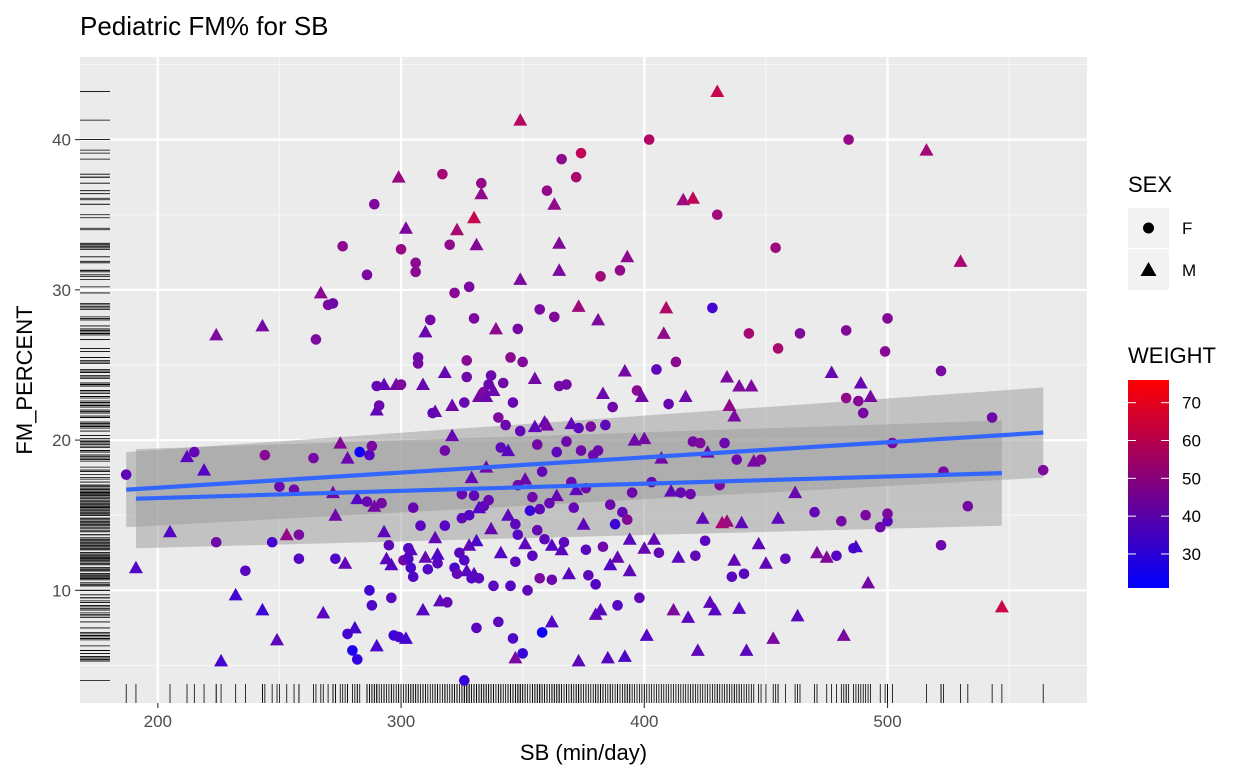  Describe the element at coordinates (585, 461) in the screenshot. I see `trend-line-f` at that location.